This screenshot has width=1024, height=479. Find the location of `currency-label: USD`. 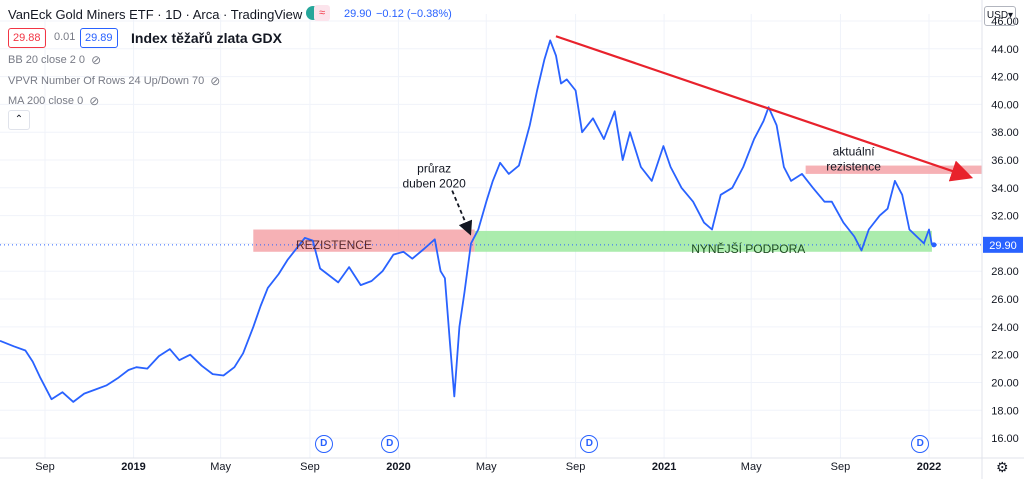

currency-label: USD is located at coordinates (997, 15).